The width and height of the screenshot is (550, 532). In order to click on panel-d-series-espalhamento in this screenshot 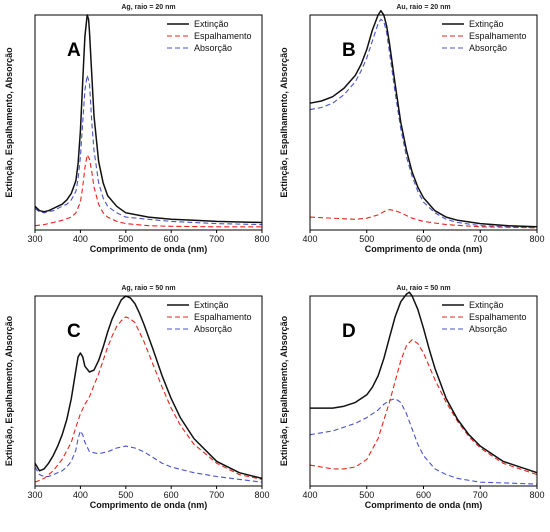, I will do `click(423, 407)`.